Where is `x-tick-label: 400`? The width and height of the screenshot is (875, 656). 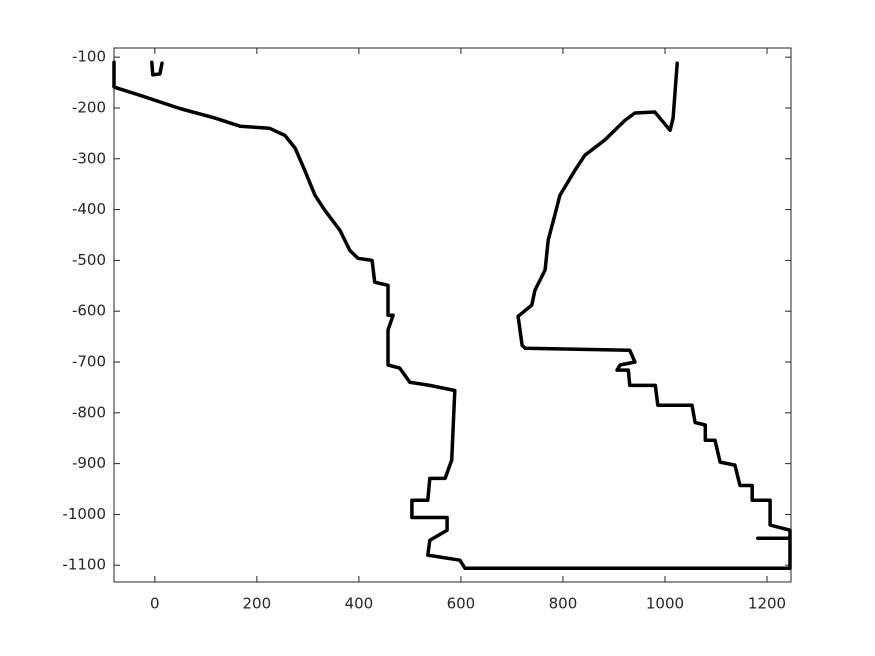
x-tick-label: 400 is located at coordinates (359, 604).